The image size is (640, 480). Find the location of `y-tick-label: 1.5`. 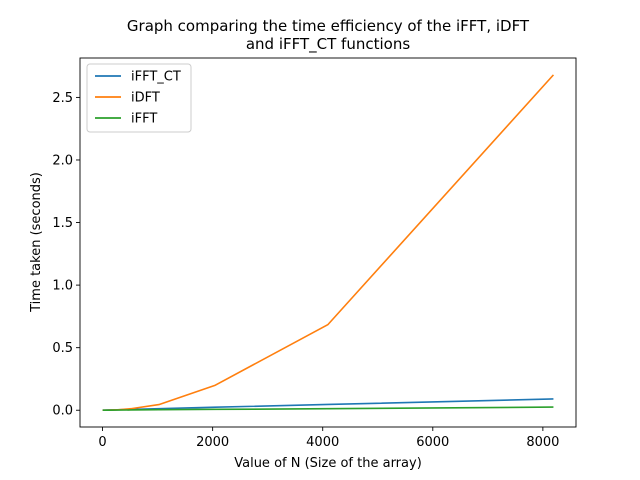

y-tick-label: 1.5 is located at coordinates (62, 223).